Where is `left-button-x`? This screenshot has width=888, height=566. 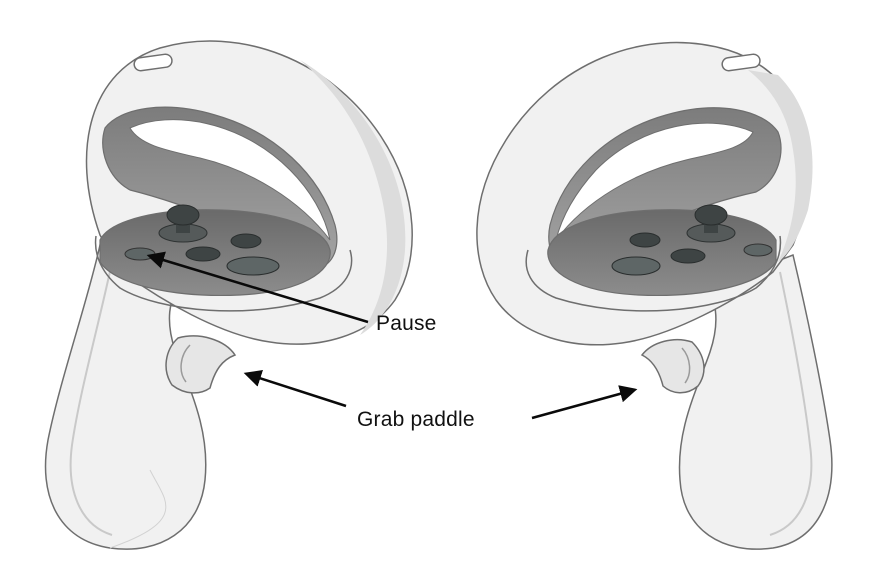
left-button-x is located at coordinates (203, 254).